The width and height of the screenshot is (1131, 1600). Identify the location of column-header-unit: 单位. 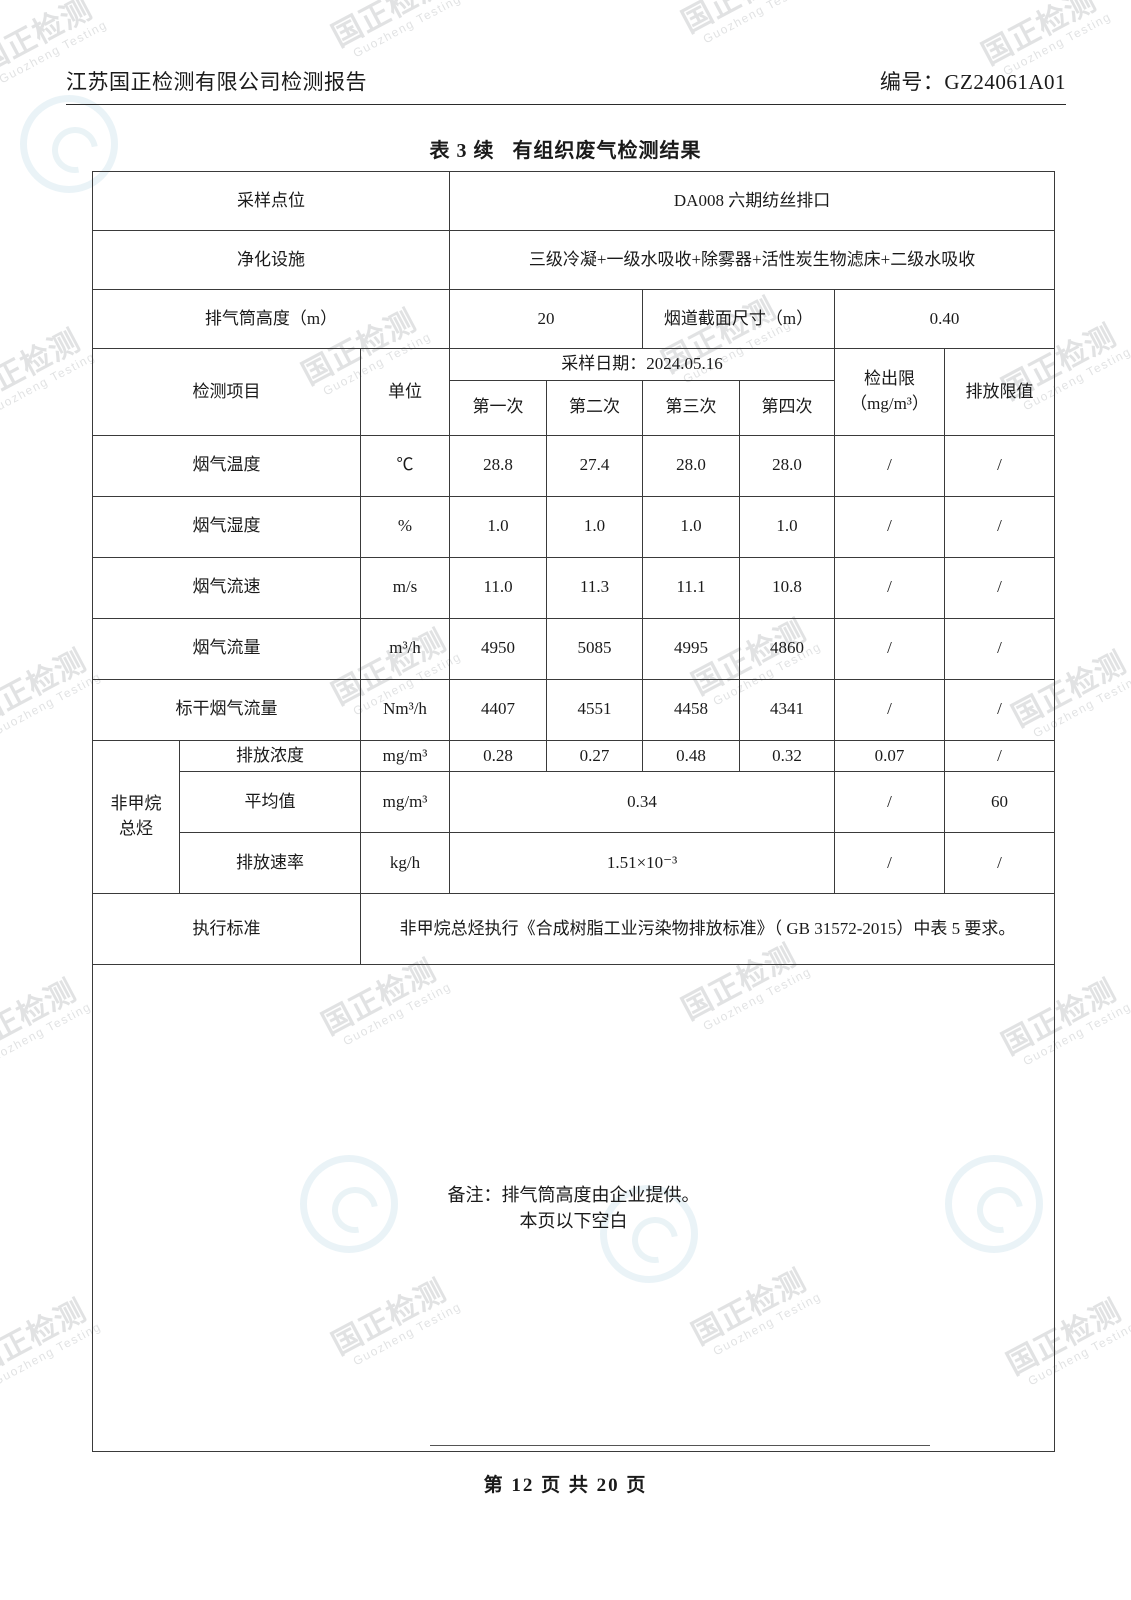
(405, 392).